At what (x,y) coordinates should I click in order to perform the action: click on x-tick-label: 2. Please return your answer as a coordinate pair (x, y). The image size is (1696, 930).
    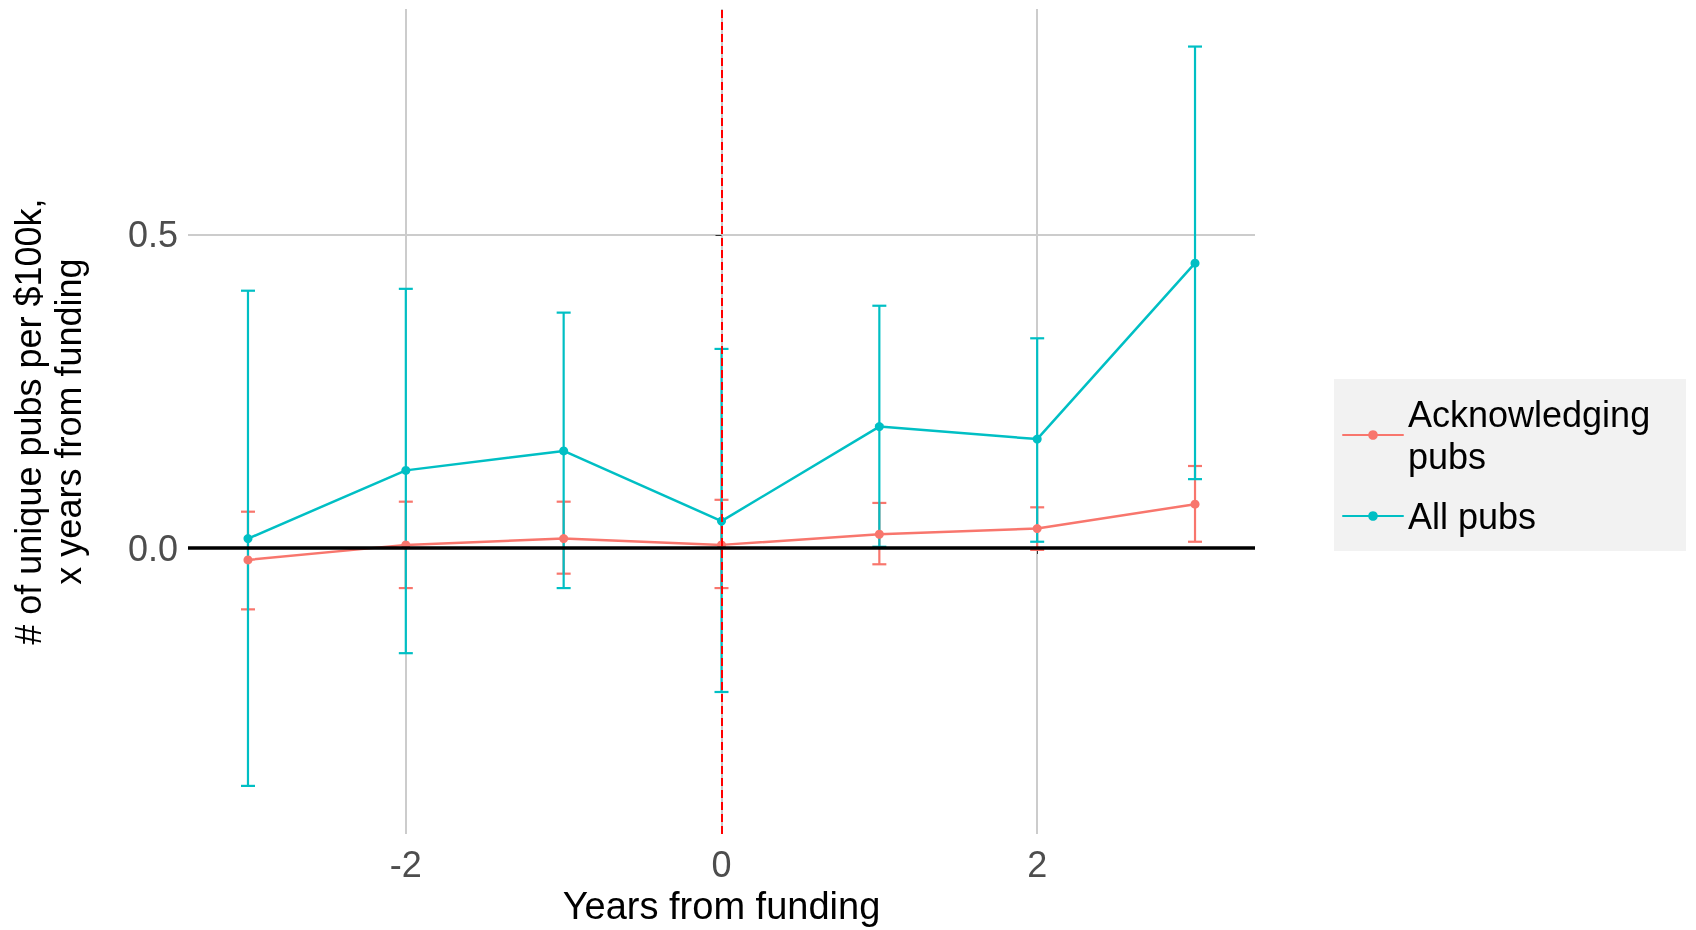
    Looking at the image, I should click on (1037, 864).